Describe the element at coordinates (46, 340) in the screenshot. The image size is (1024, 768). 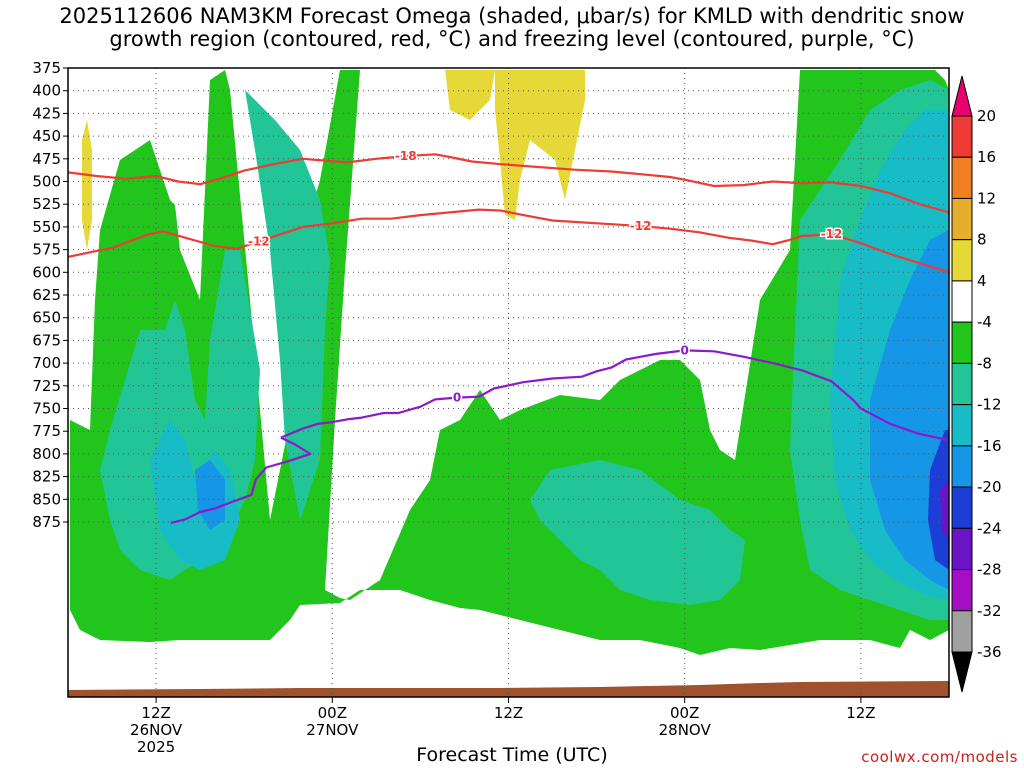
I see `y-tick-label: 675` at that location.